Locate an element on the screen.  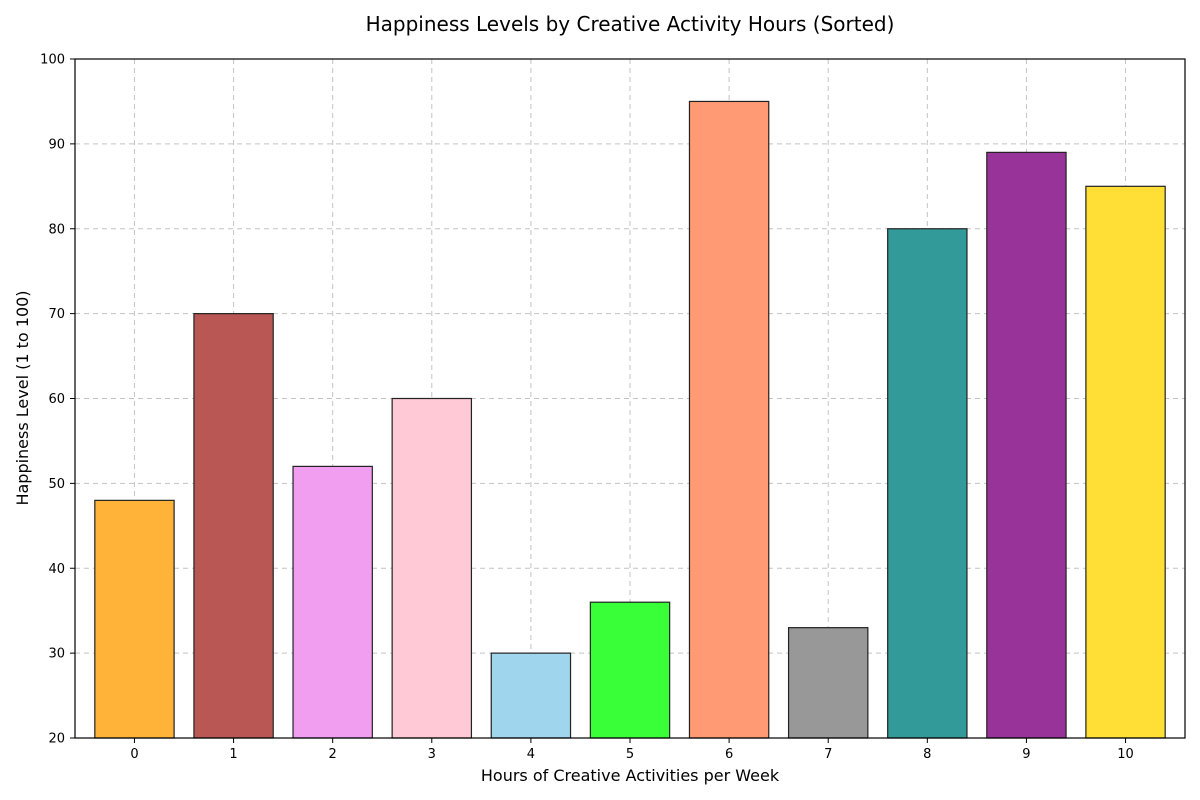
y-tick-label: 60 is located at coordinates (56, 399).